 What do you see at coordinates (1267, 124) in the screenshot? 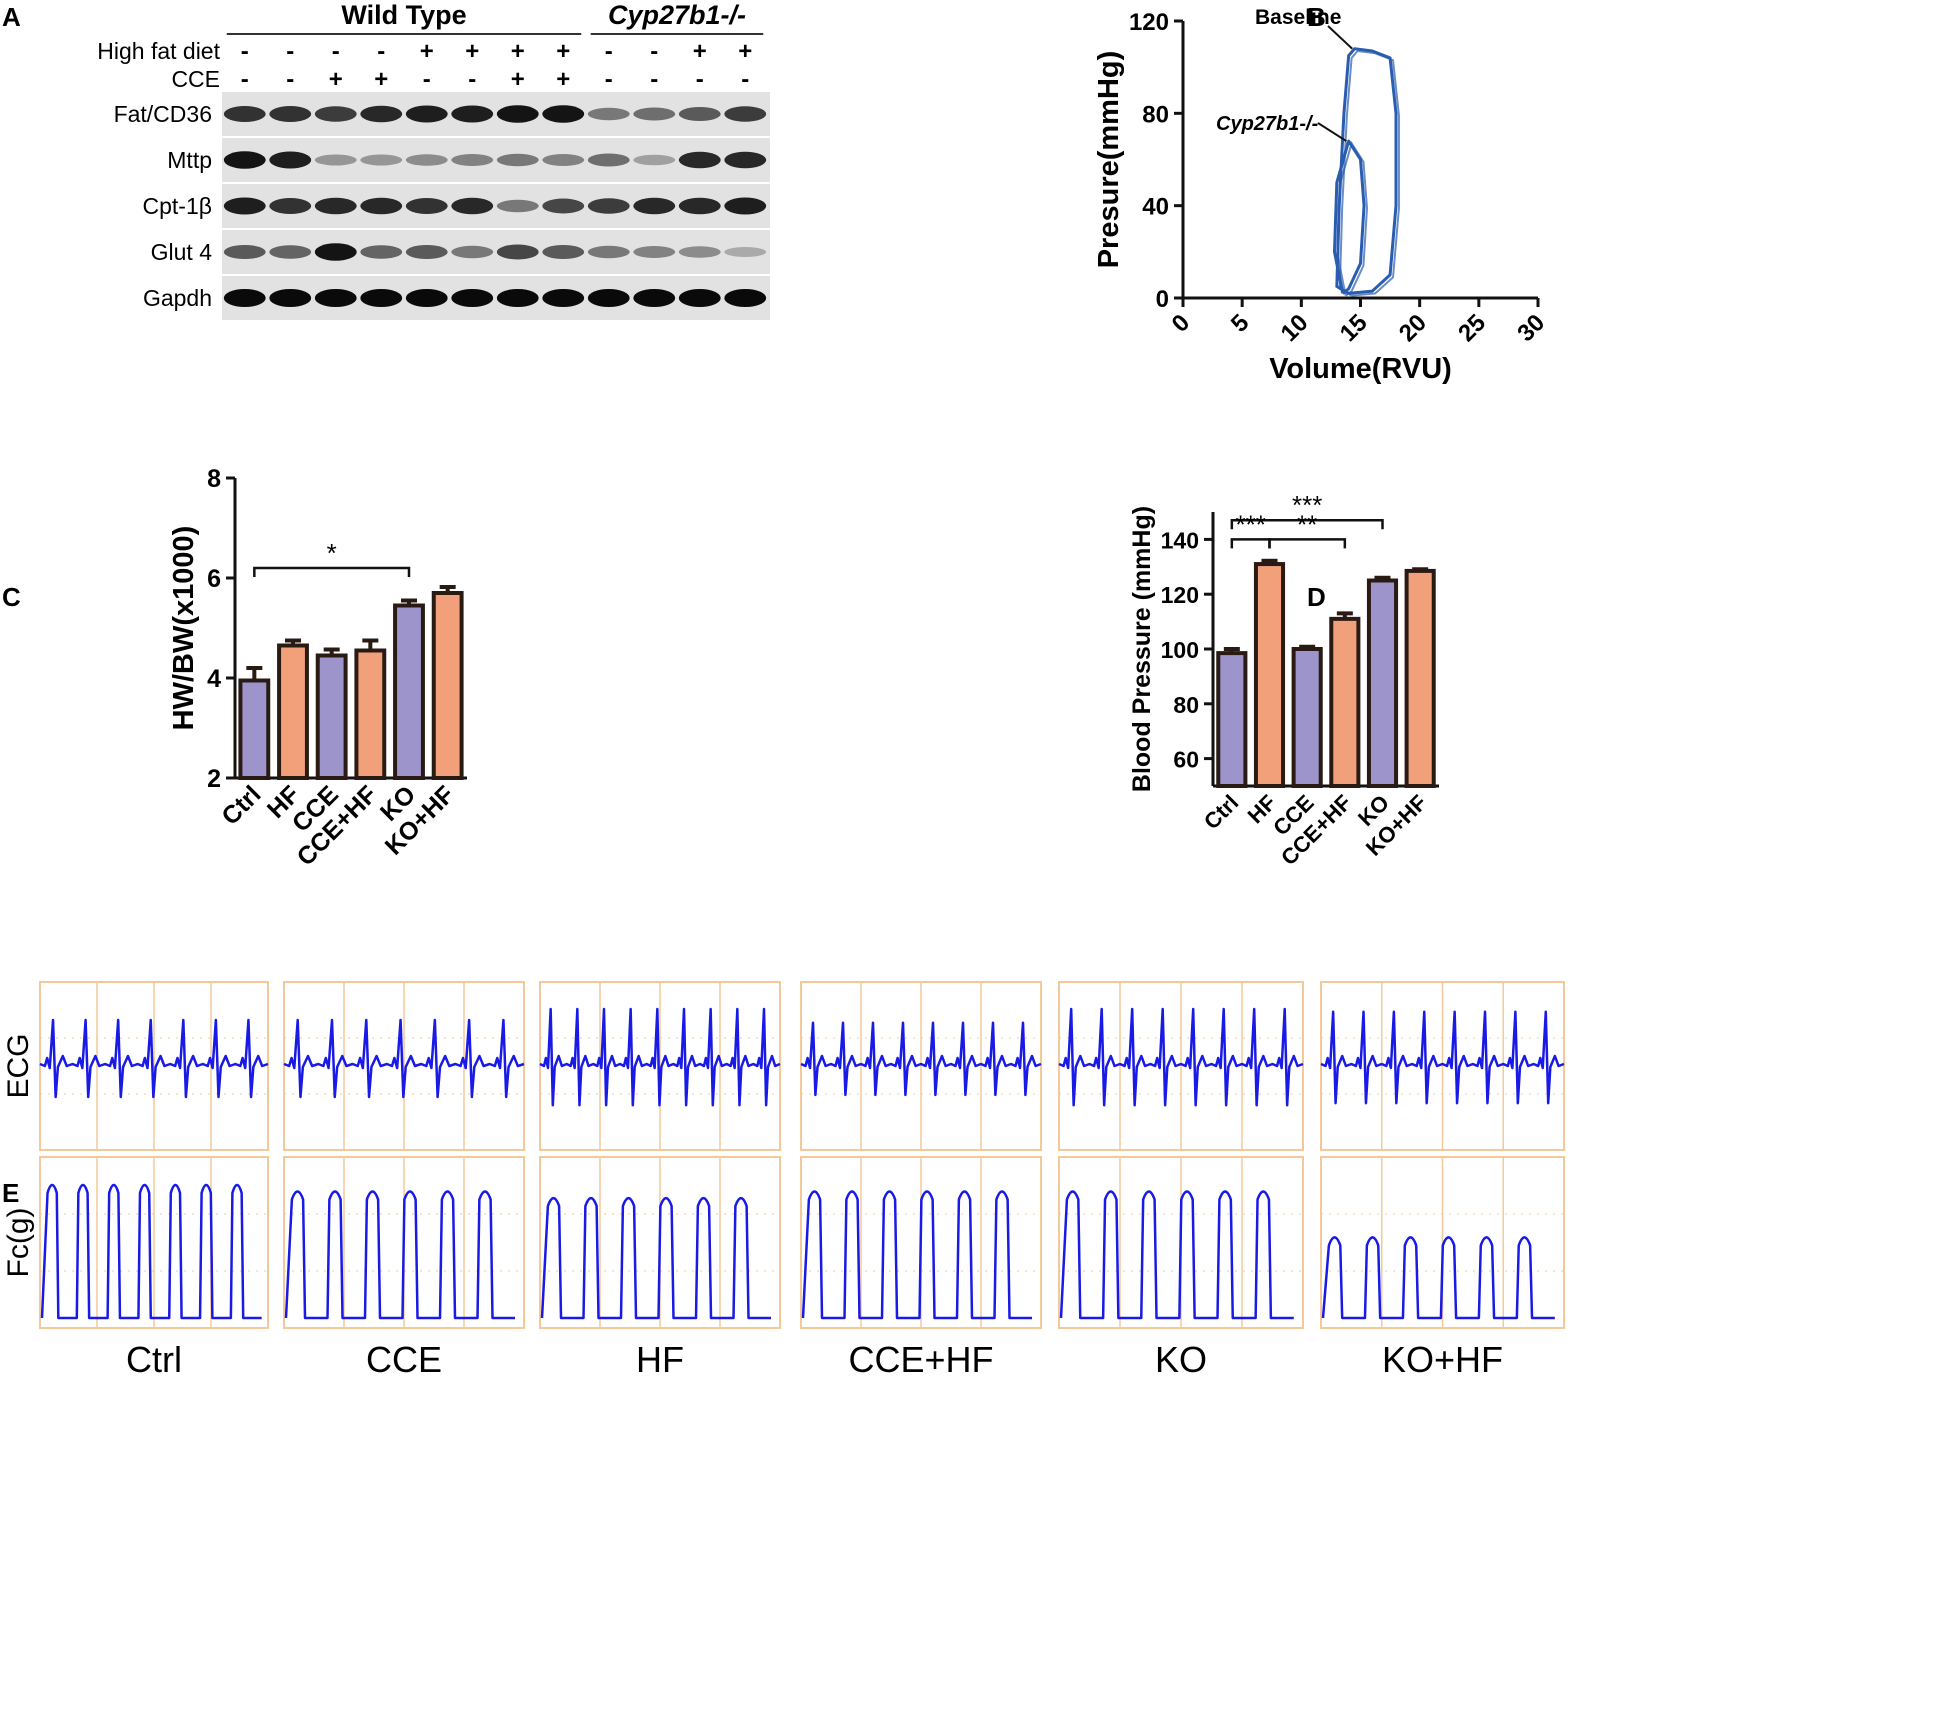
I see `annotation-ko: Cyp27b1-/-` at bounding box center [1267, 124].